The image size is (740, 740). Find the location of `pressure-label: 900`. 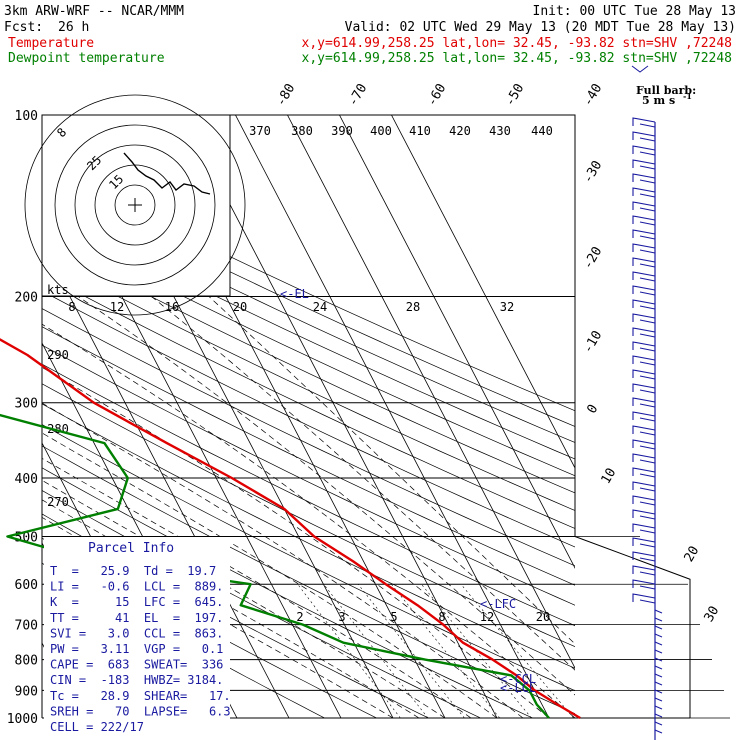

pressure-label: 900 is located at coordinates (26, 691).